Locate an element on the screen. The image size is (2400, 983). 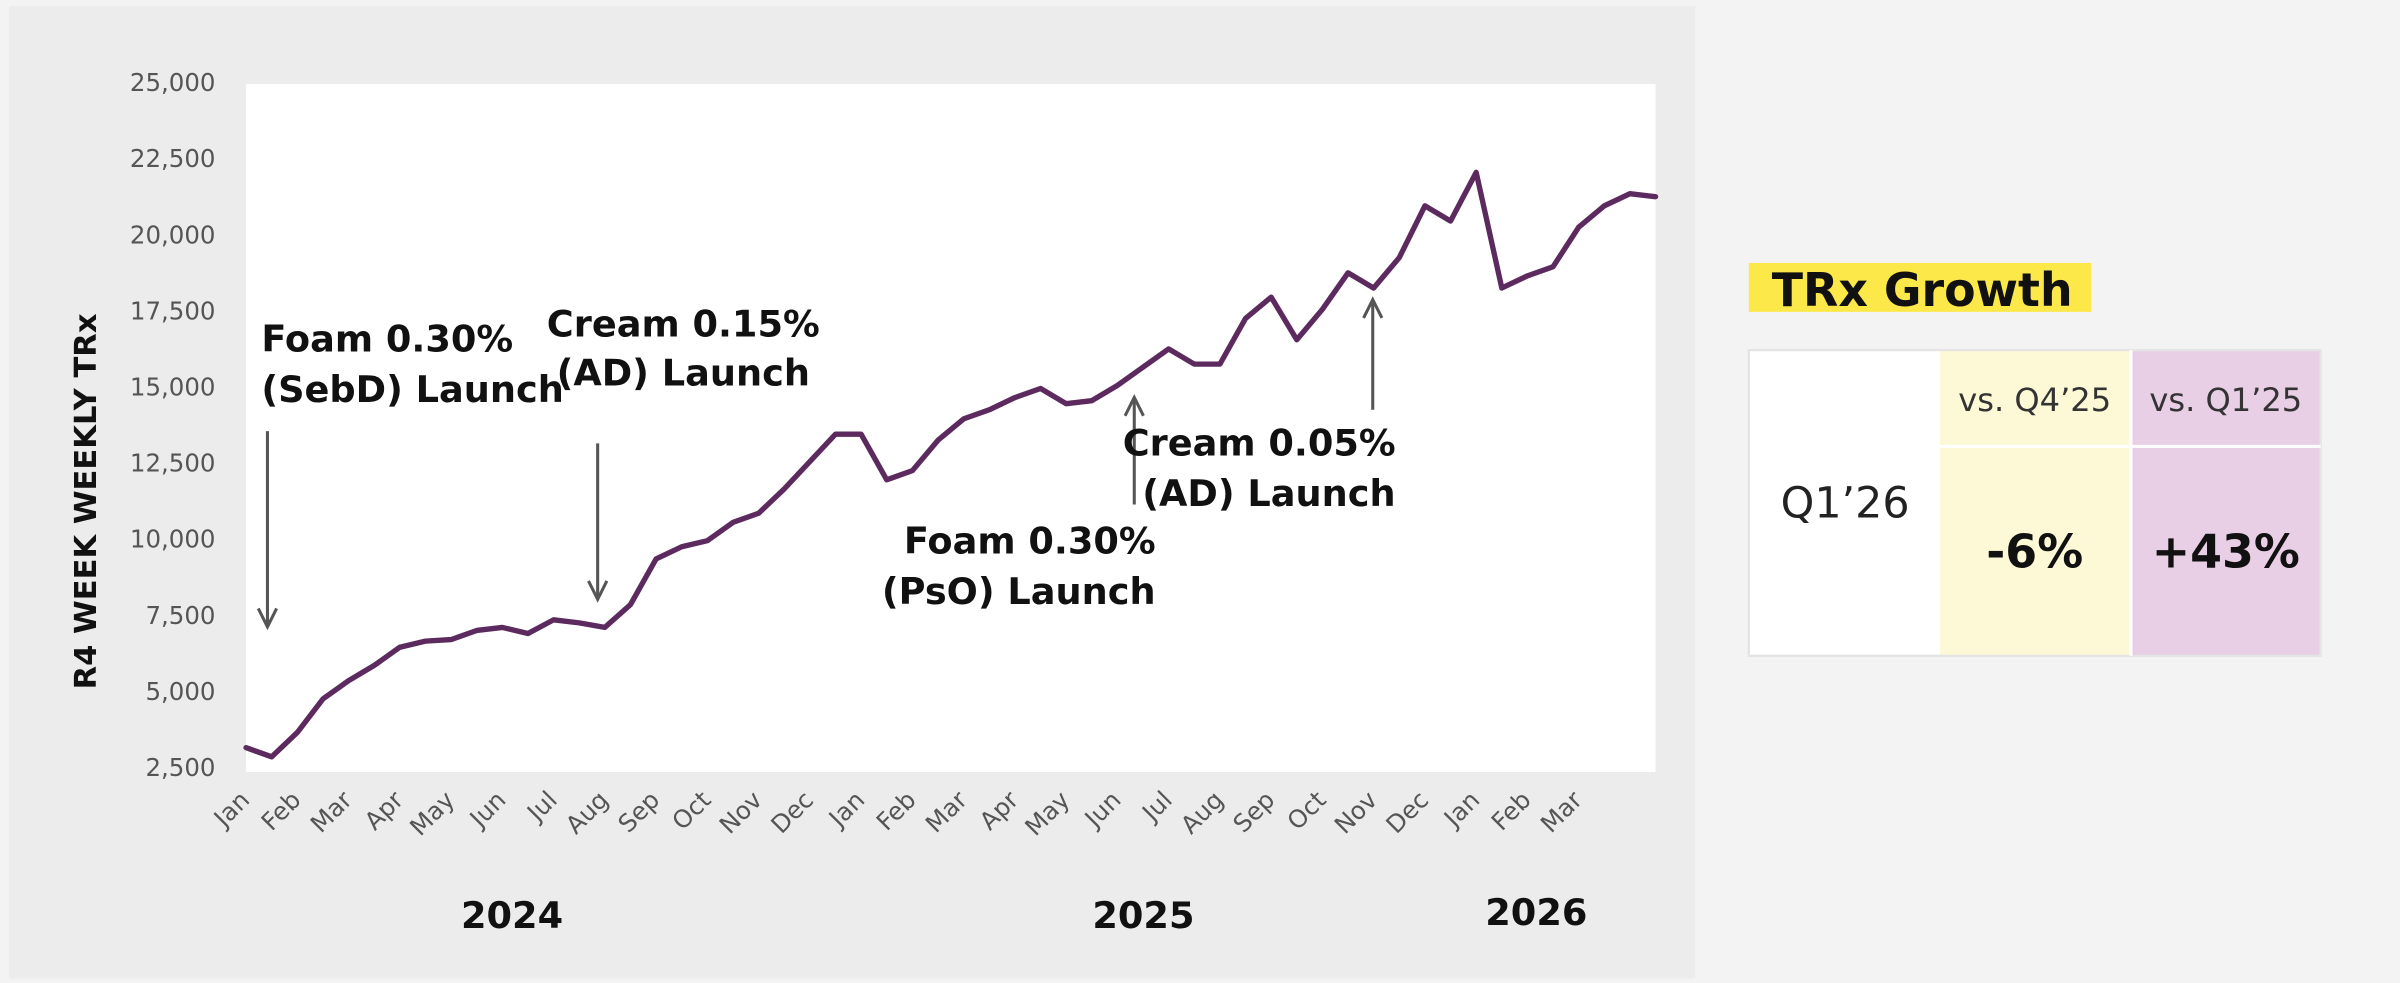
y-tick-label: 12,500 is located at coordinates (173, 463).